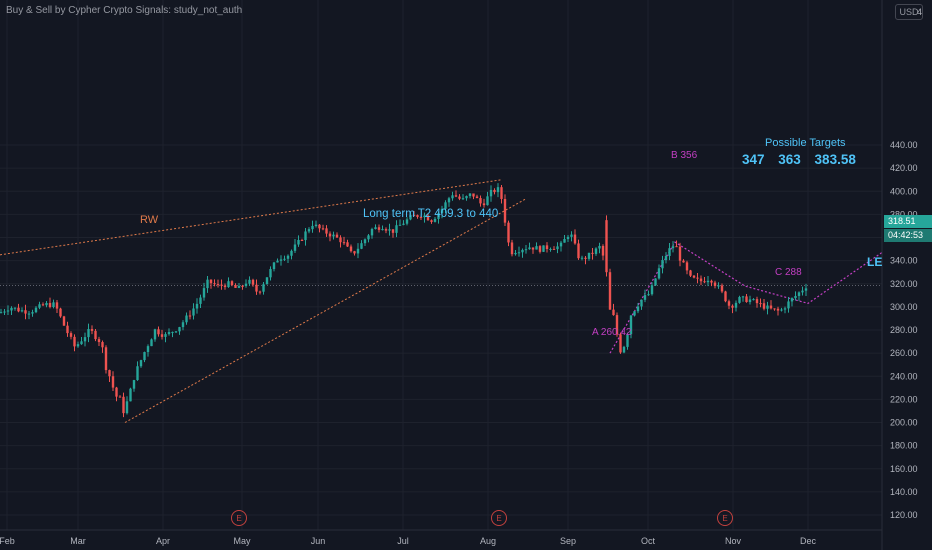  Describe the element at coordinates (431, 214) in the screenshot. I see `annotation-long-term: Long term T2 409.3 to 440` at that location.